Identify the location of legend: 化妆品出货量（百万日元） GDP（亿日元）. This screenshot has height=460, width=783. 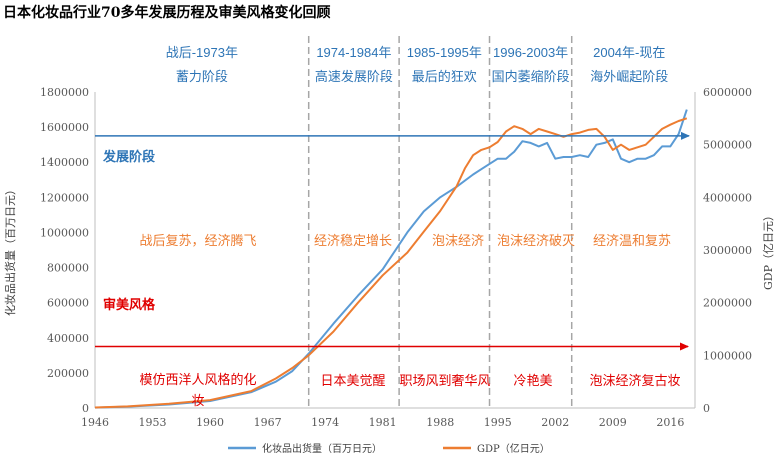
(389, 448).